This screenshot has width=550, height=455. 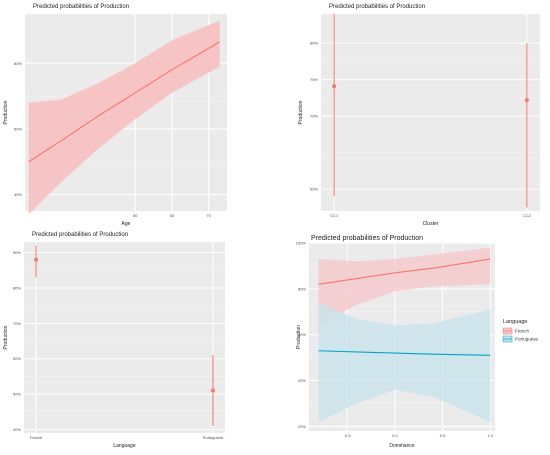 What do you see at coordinates (302, 426) in the screenshot?
I see `y-tick-label: 20%` at bounding box center [302, 426].